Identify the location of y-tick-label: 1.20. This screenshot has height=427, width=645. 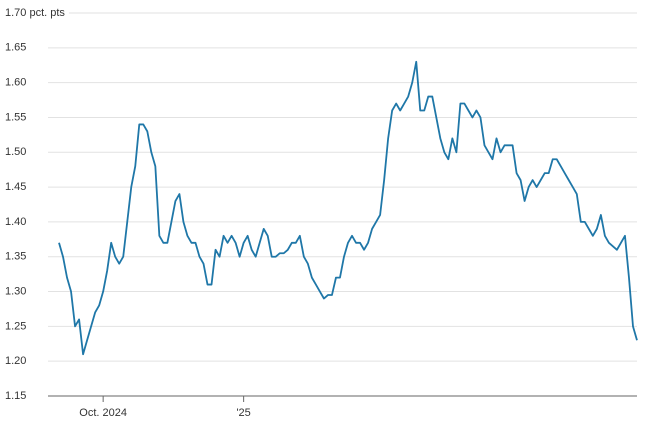
(15, 361).